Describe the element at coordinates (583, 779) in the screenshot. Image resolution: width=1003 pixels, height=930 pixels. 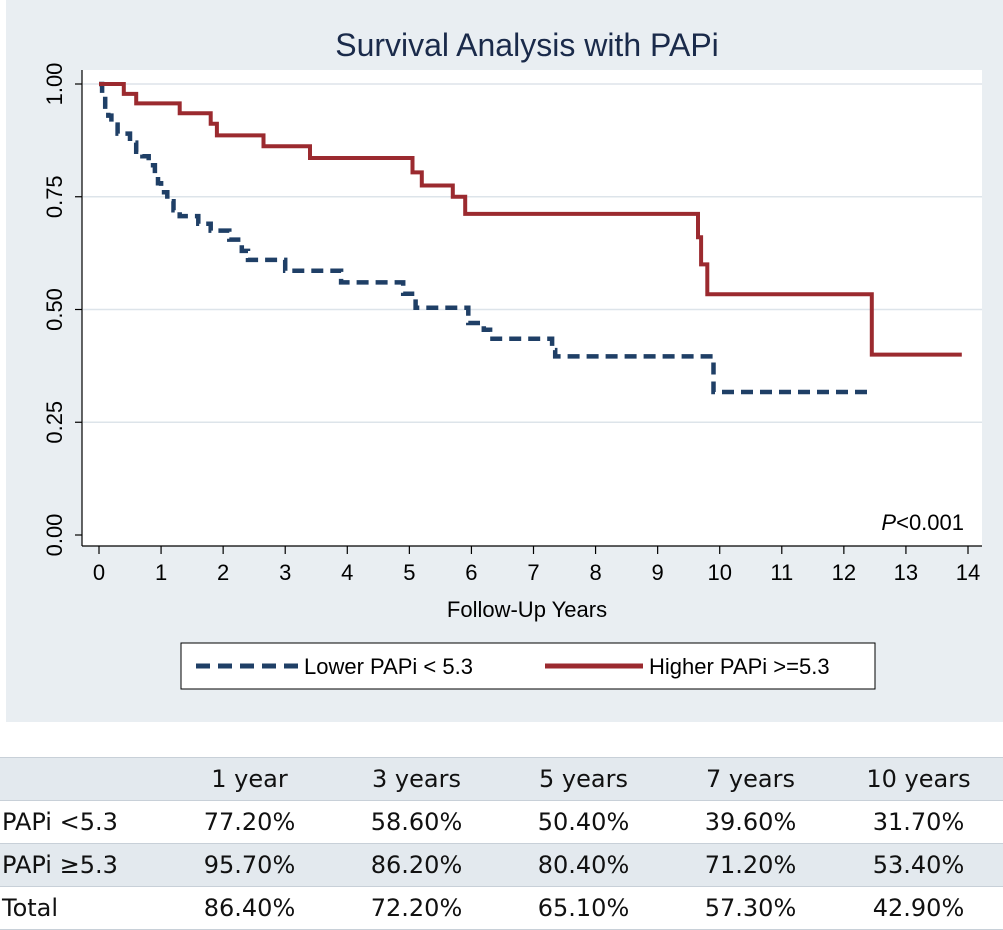
I see `table-header-cell: 5 years` at that location.